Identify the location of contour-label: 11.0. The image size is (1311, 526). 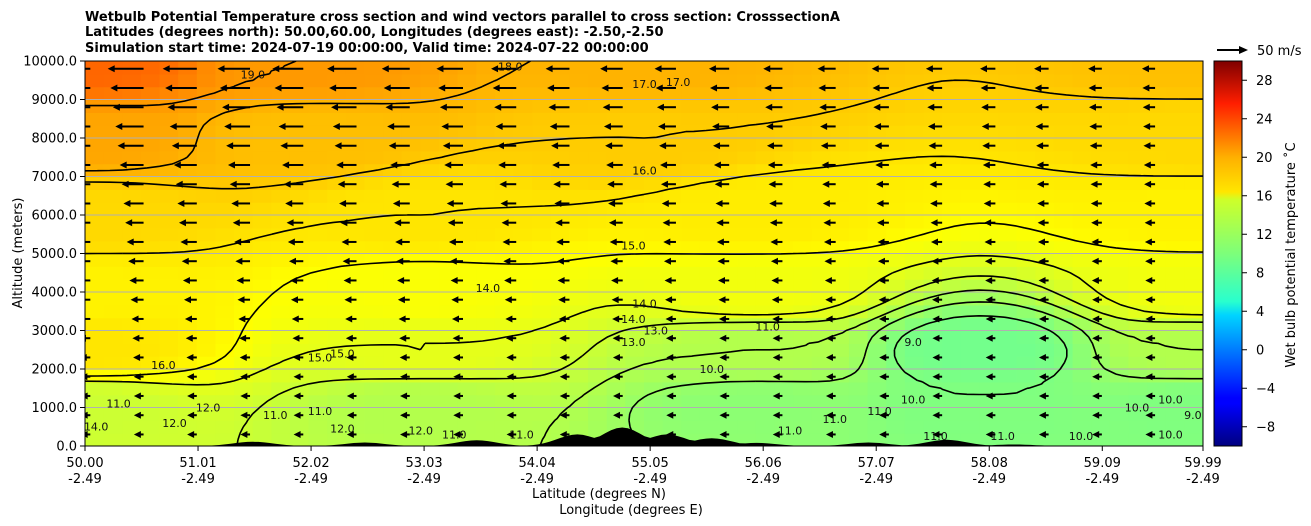
(879, 411).